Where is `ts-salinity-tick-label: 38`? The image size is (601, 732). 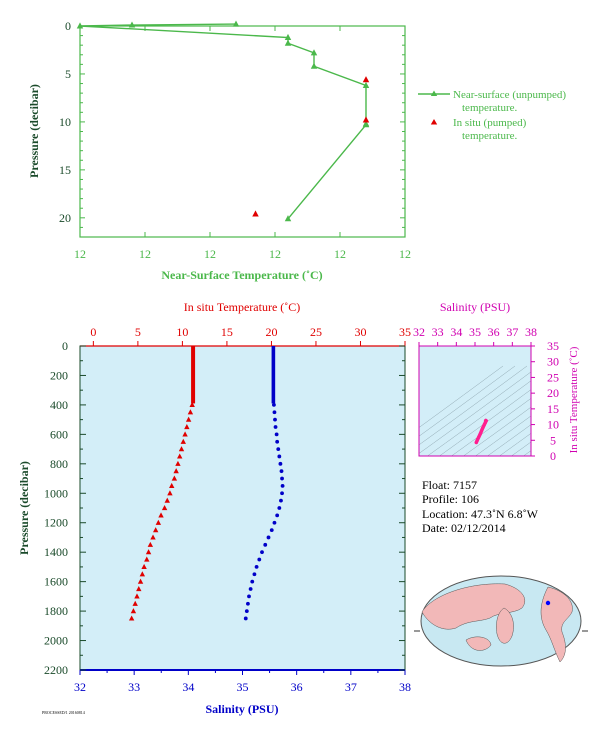 ts-salinity-tick-label: 38 is located at coordinates (531, 332).